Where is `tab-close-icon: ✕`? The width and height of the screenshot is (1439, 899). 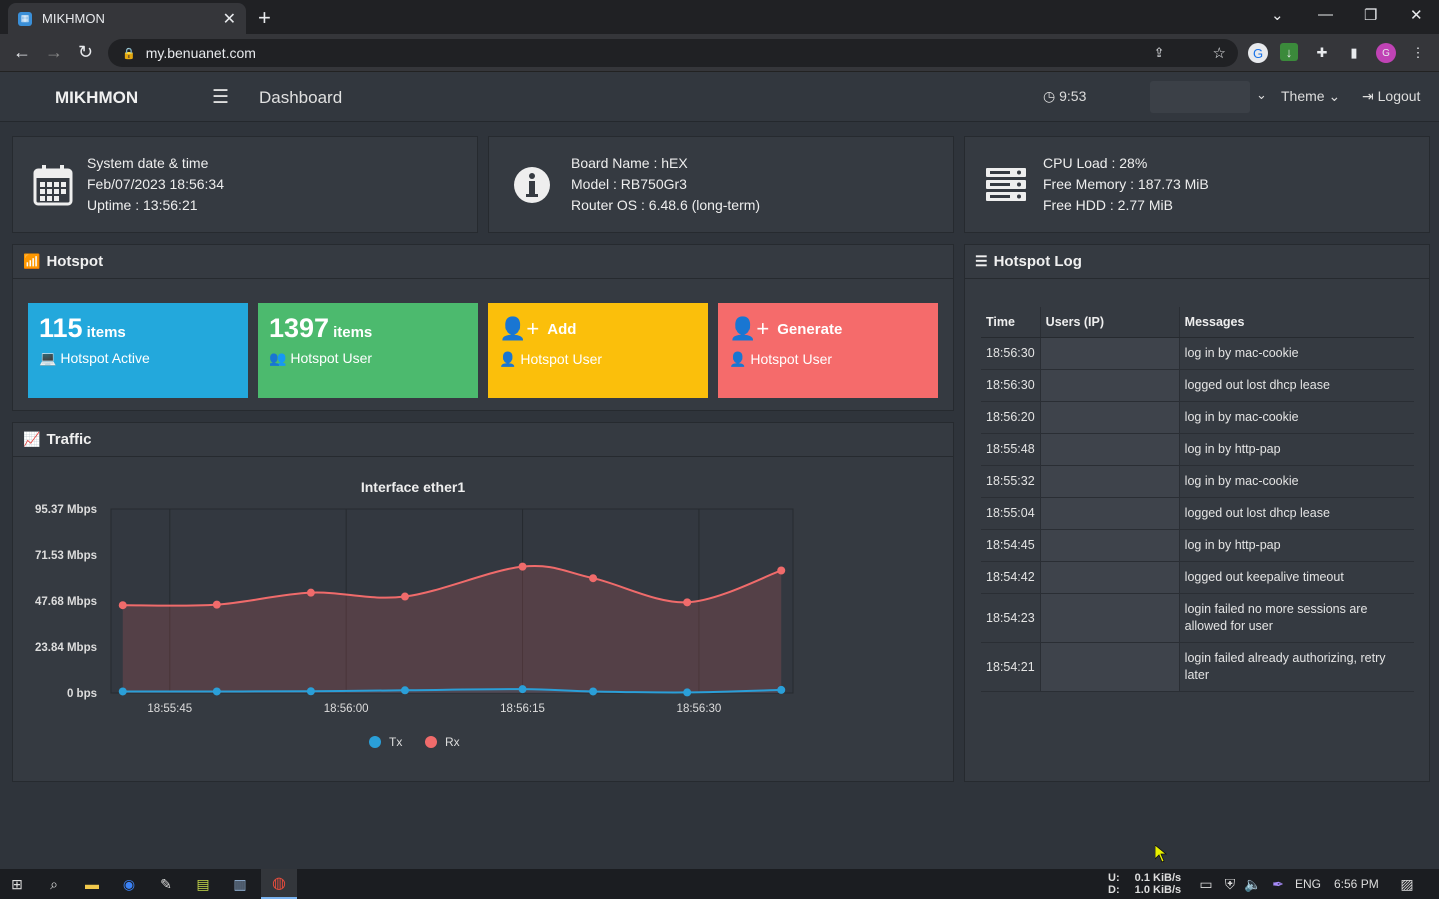
tab-close-icon: ✕ is located at coordinates (229, 19).